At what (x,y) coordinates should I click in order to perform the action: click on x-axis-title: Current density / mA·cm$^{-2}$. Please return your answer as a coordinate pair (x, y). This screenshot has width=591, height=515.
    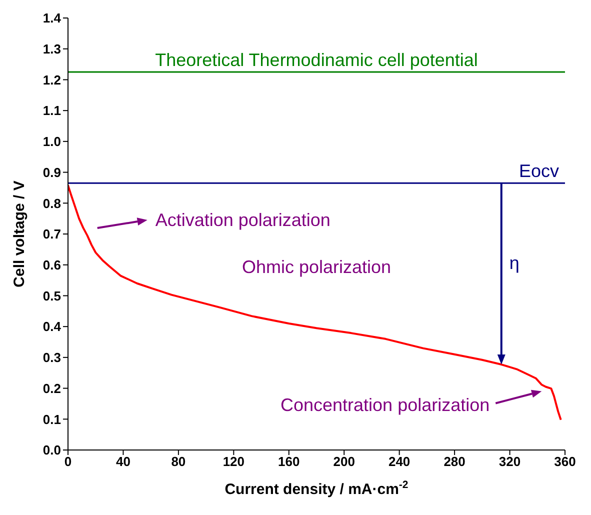
    Looking at the image, I should click on (316, 488).